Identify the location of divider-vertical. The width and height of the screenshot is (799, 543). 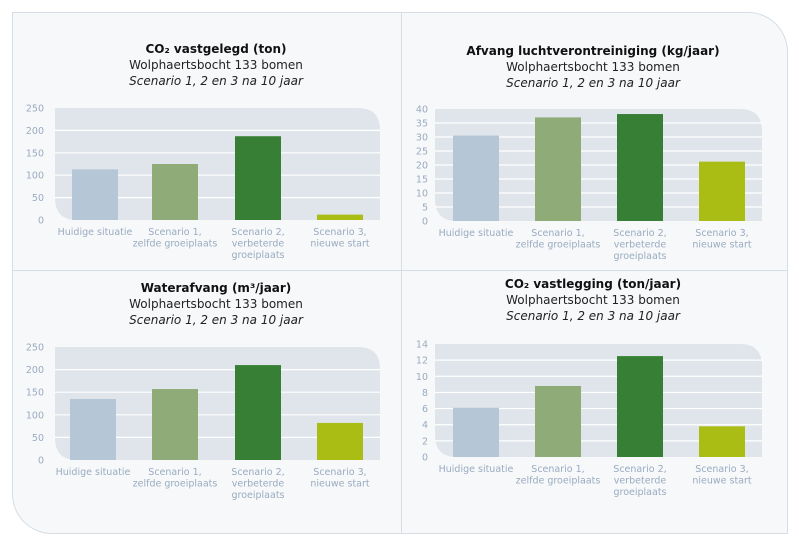
(401, 272).